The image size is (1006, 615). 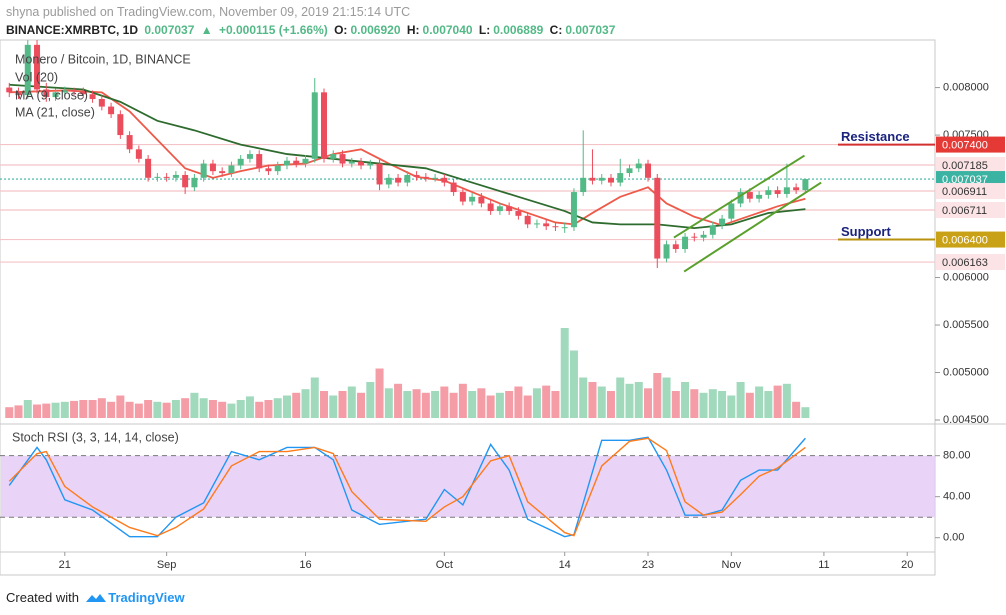 What do you see at coordinates (468, 486) in the screenshot?
I see `stoch-band` at bounding box center [468, 486].